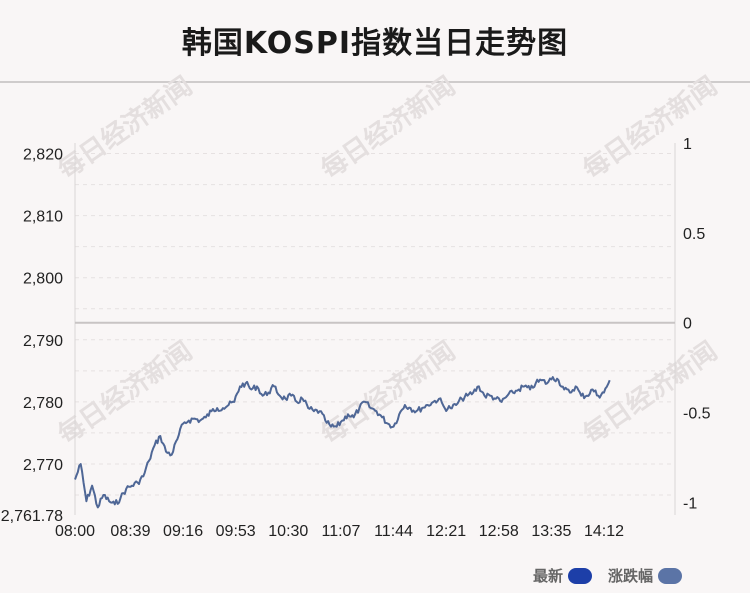 The height and width of the screenshot is (593, 750). I want to click on x-tick-label: 08:00, so click(75, 531).